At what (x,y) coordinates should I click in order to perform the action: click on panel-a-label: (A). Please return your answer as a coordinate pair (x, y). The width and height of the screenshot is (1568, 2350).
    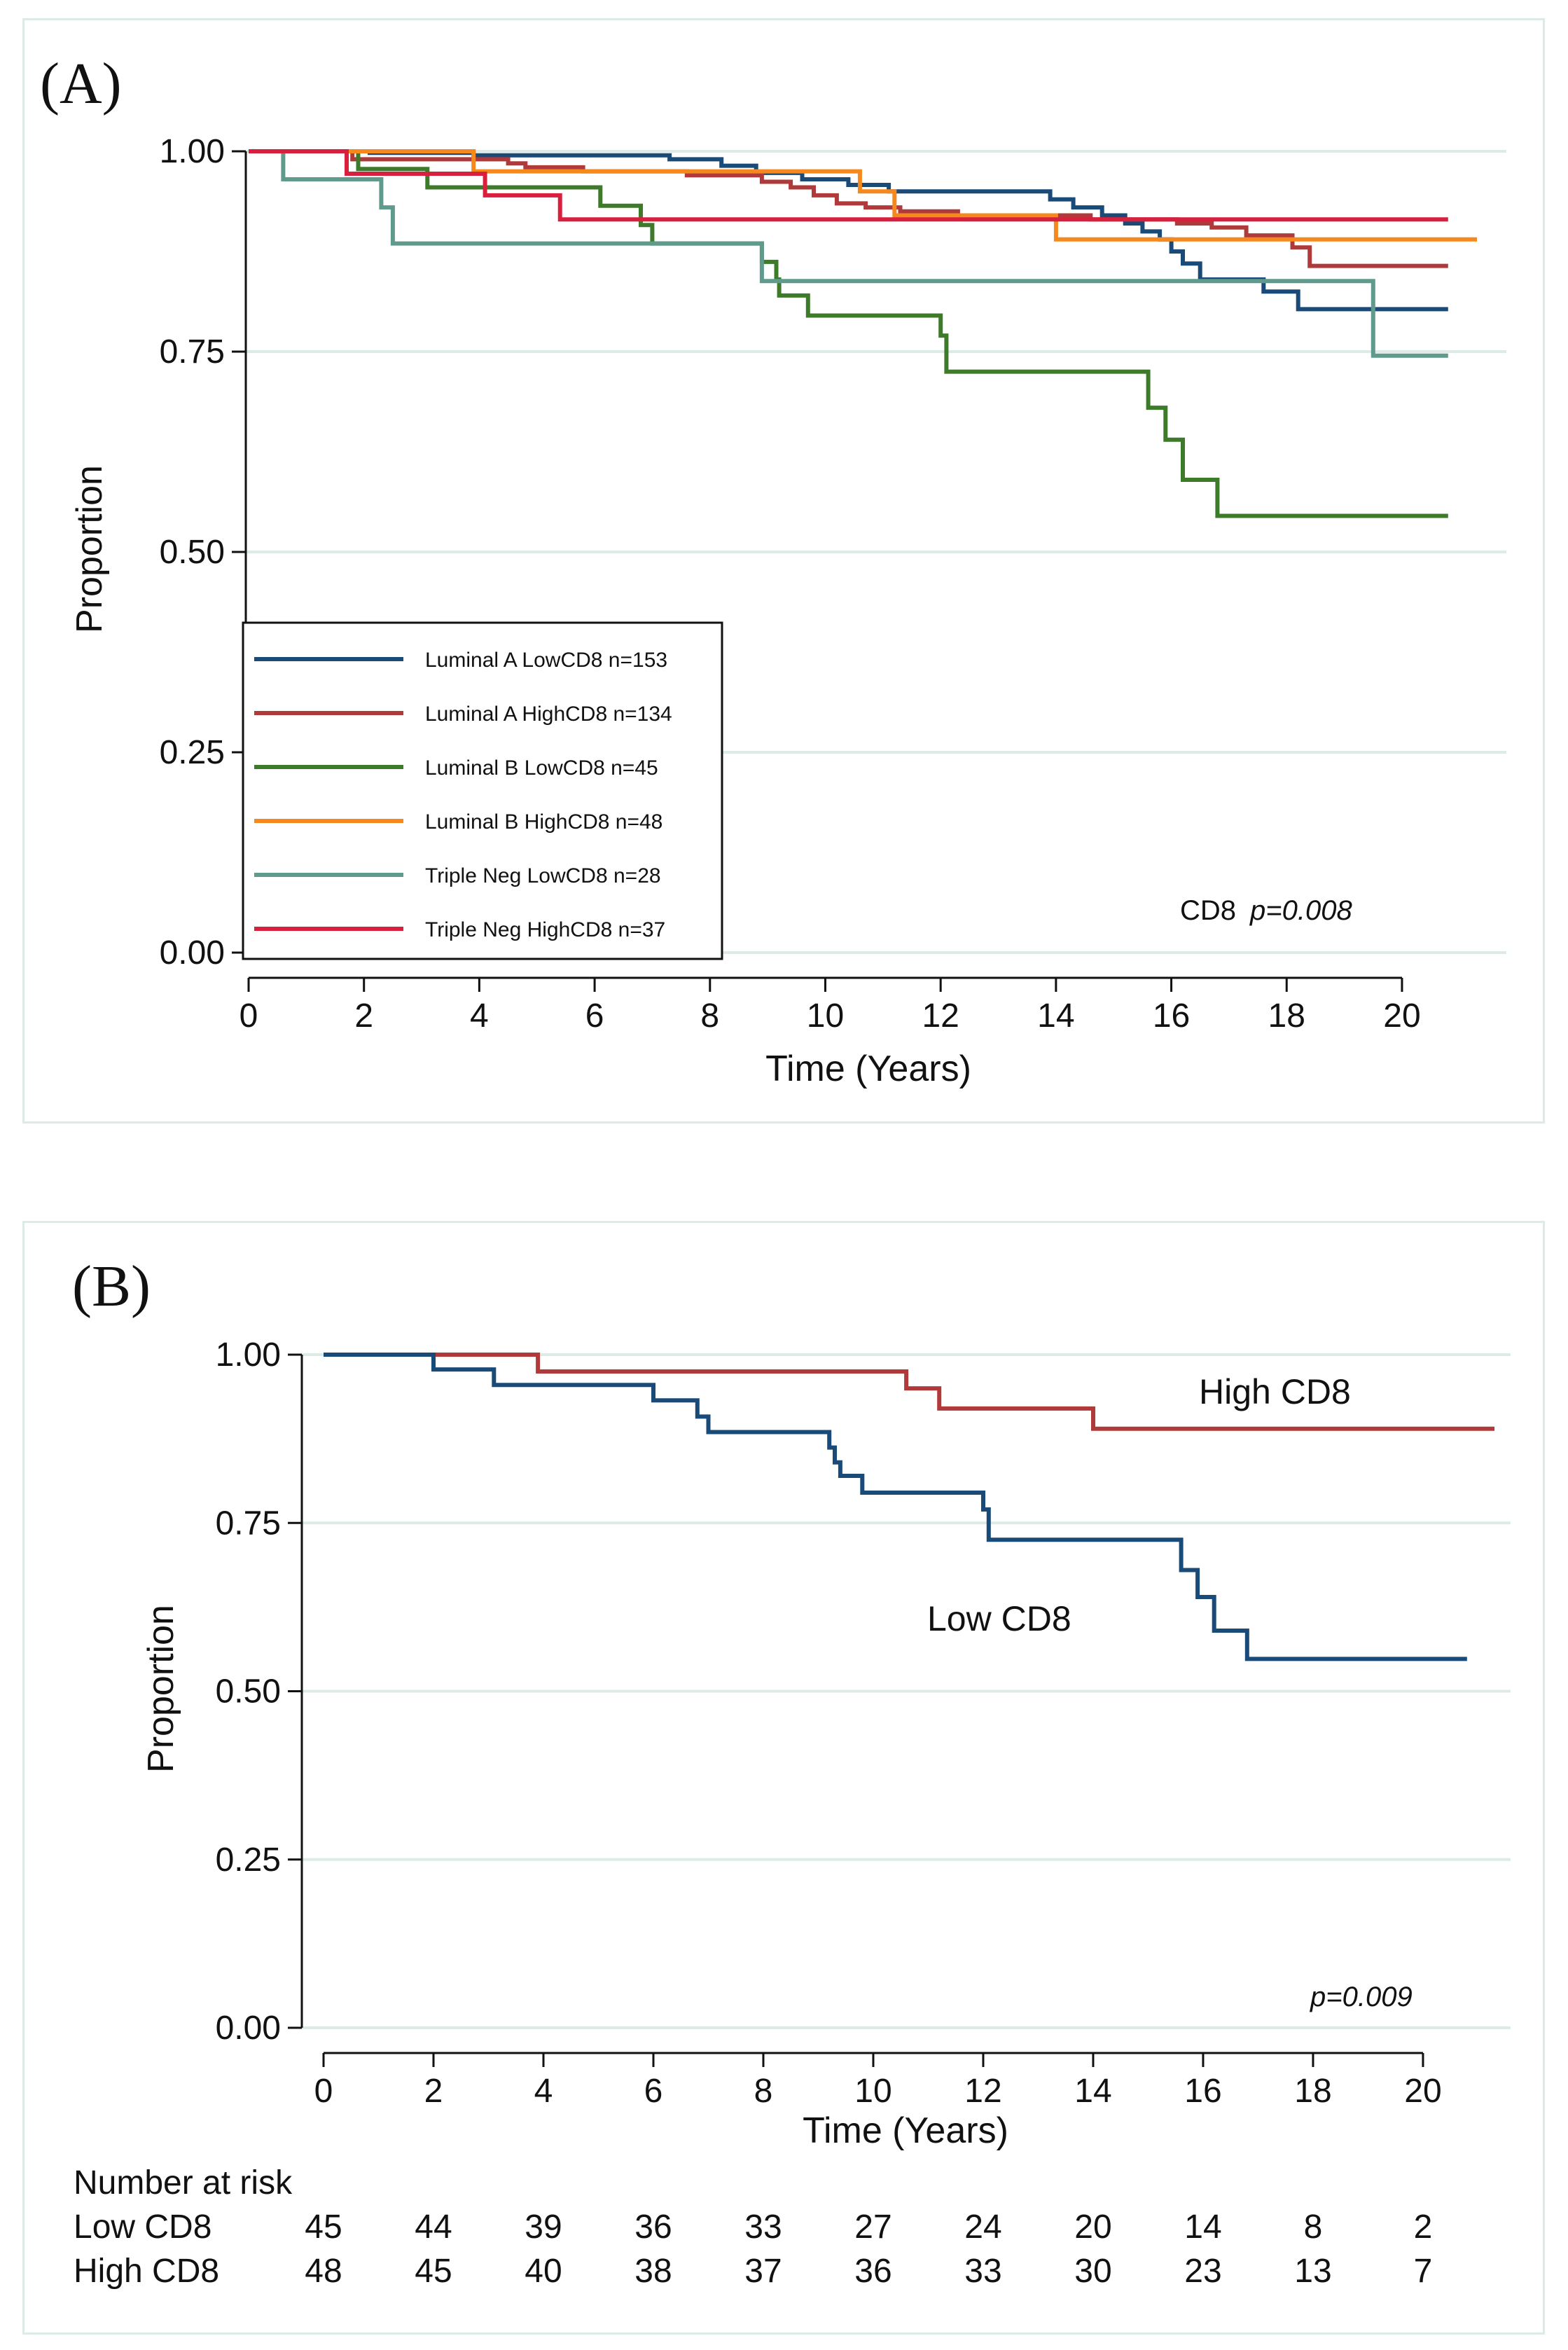
    Looking at the image, I should click on (81, 83).